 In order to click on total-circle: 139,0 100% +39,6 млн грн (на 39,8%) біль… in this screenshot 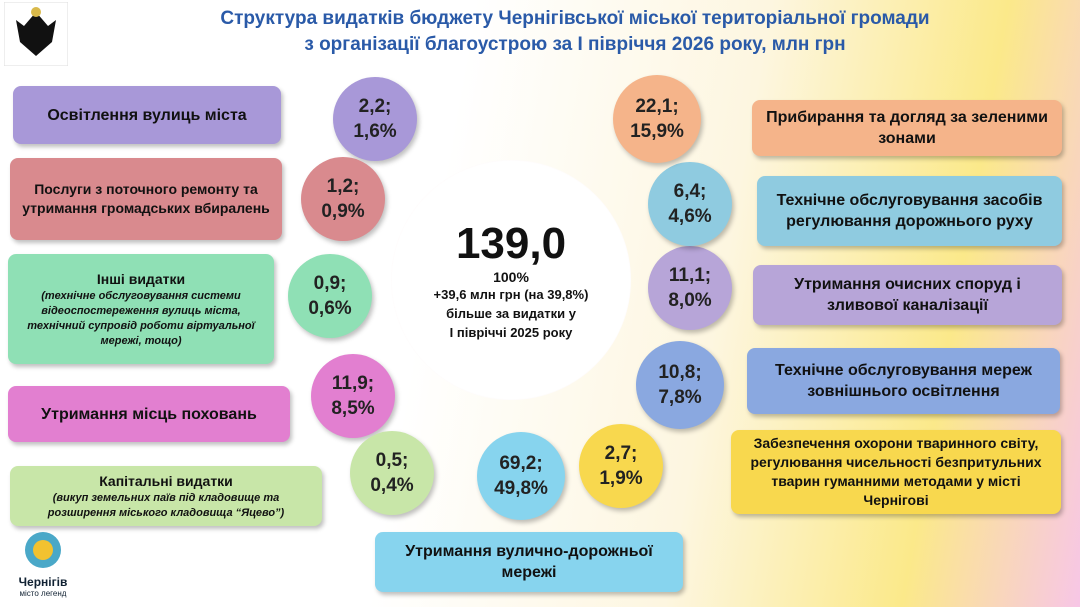, I will do `click(511, 280)`.